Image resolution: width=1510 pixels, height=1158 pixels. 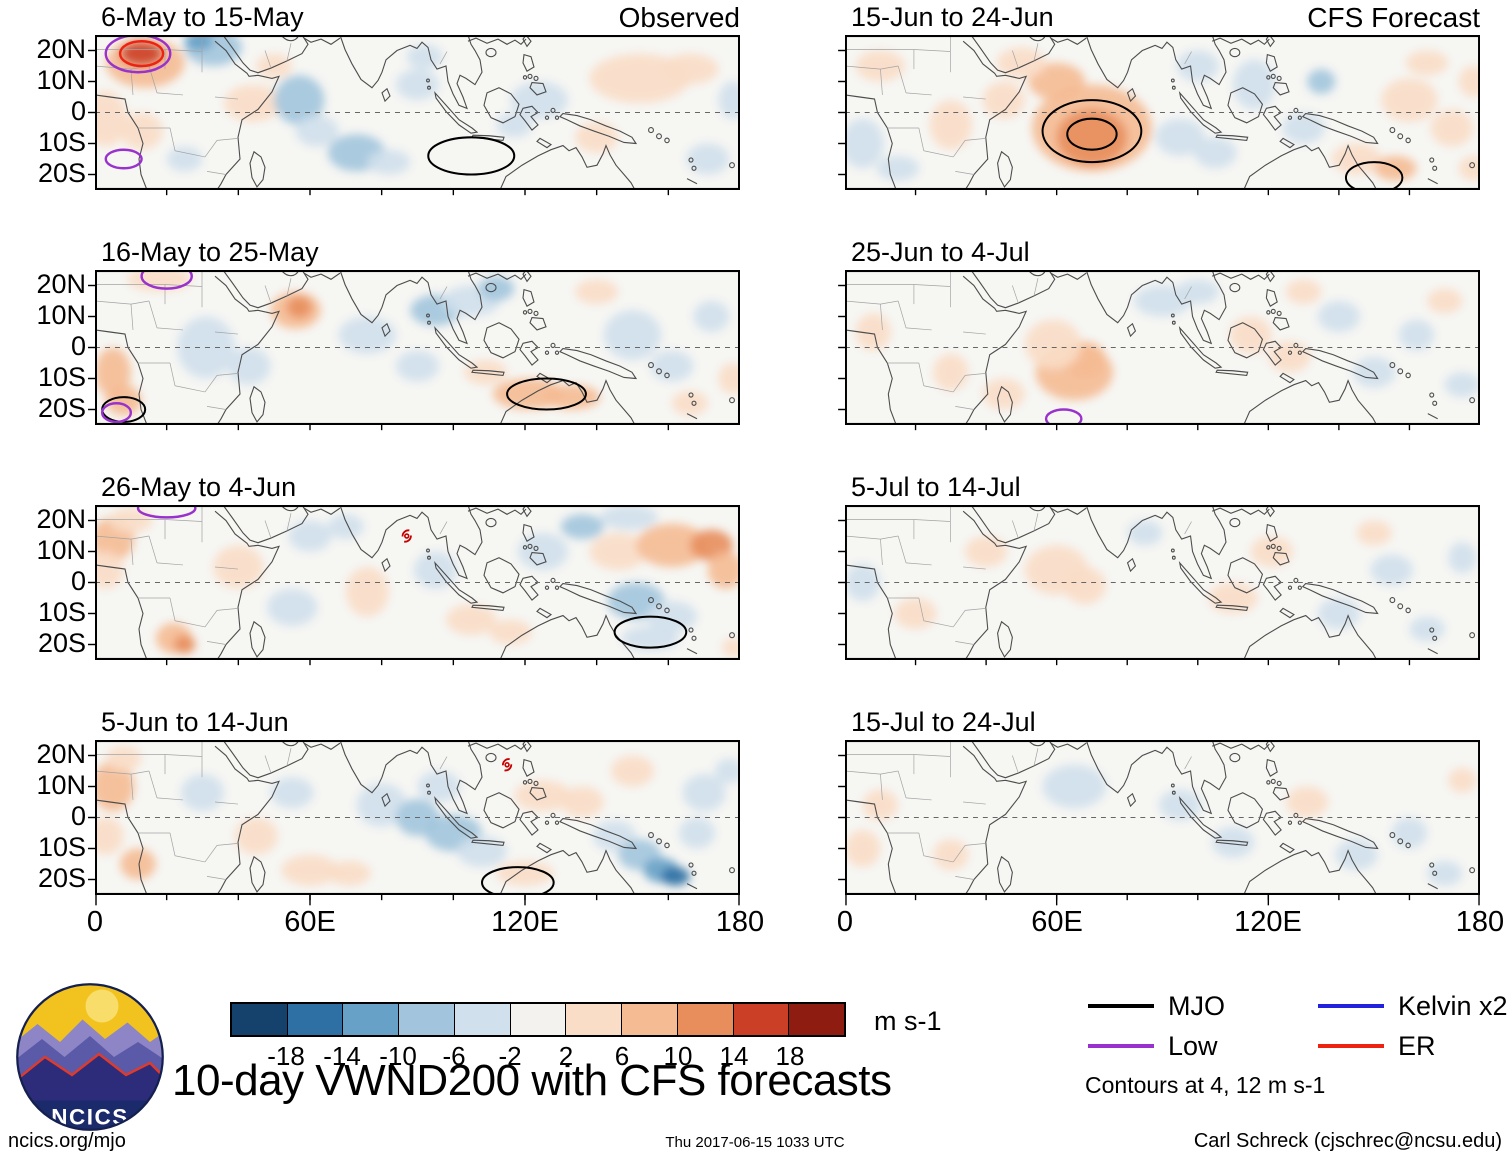 I want to click on legend-label: Low, so click(x=1193, y=1045).